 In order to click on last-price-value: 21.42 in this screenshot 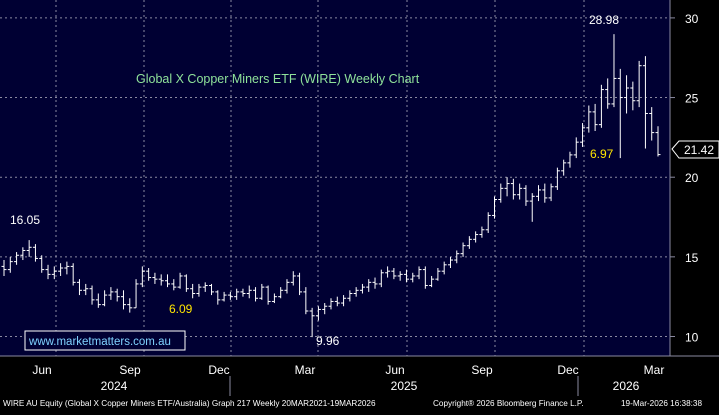, I will do `click(699, 150)`.